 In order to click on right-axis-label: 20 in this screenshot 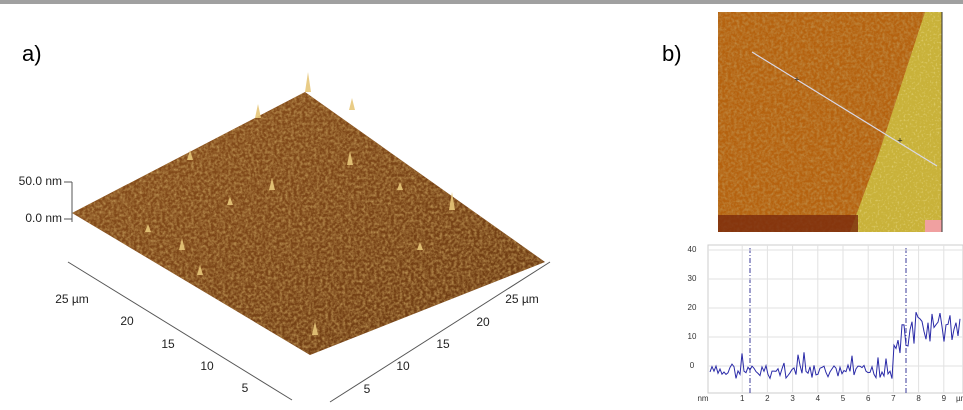, I will do `click(483, 322)`.